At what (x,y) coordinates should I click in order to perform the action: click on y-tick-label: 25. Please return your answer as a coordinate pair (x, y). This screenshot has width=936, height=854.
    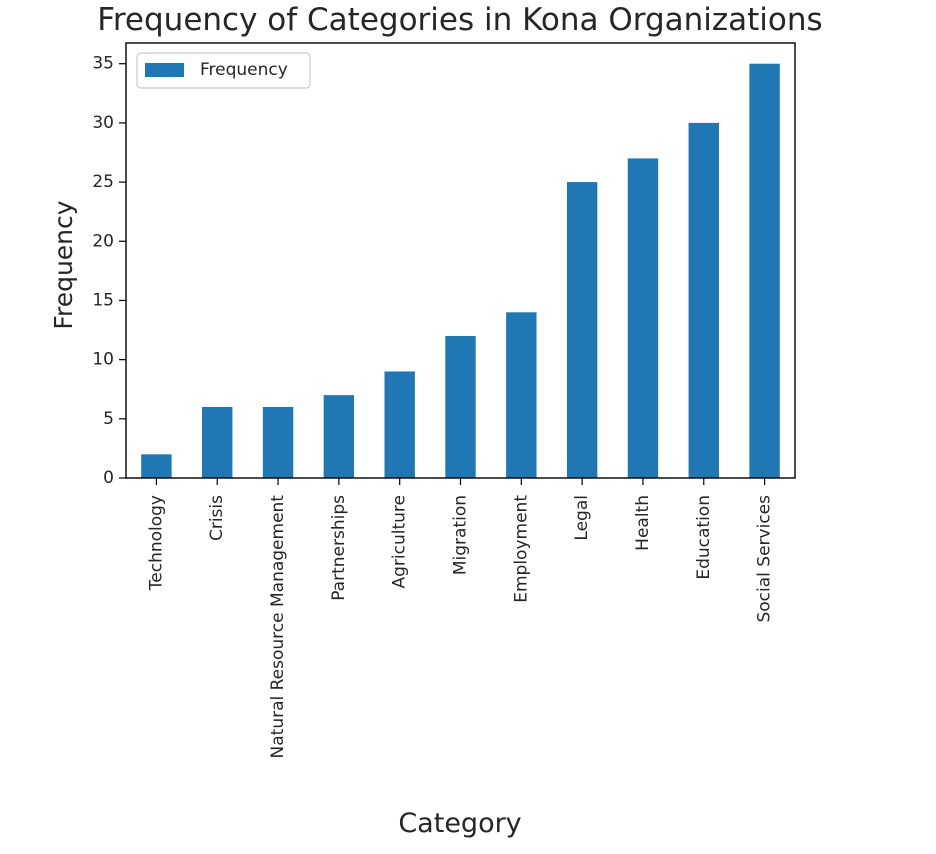
    Looking at the image, I should click on (103, 182).